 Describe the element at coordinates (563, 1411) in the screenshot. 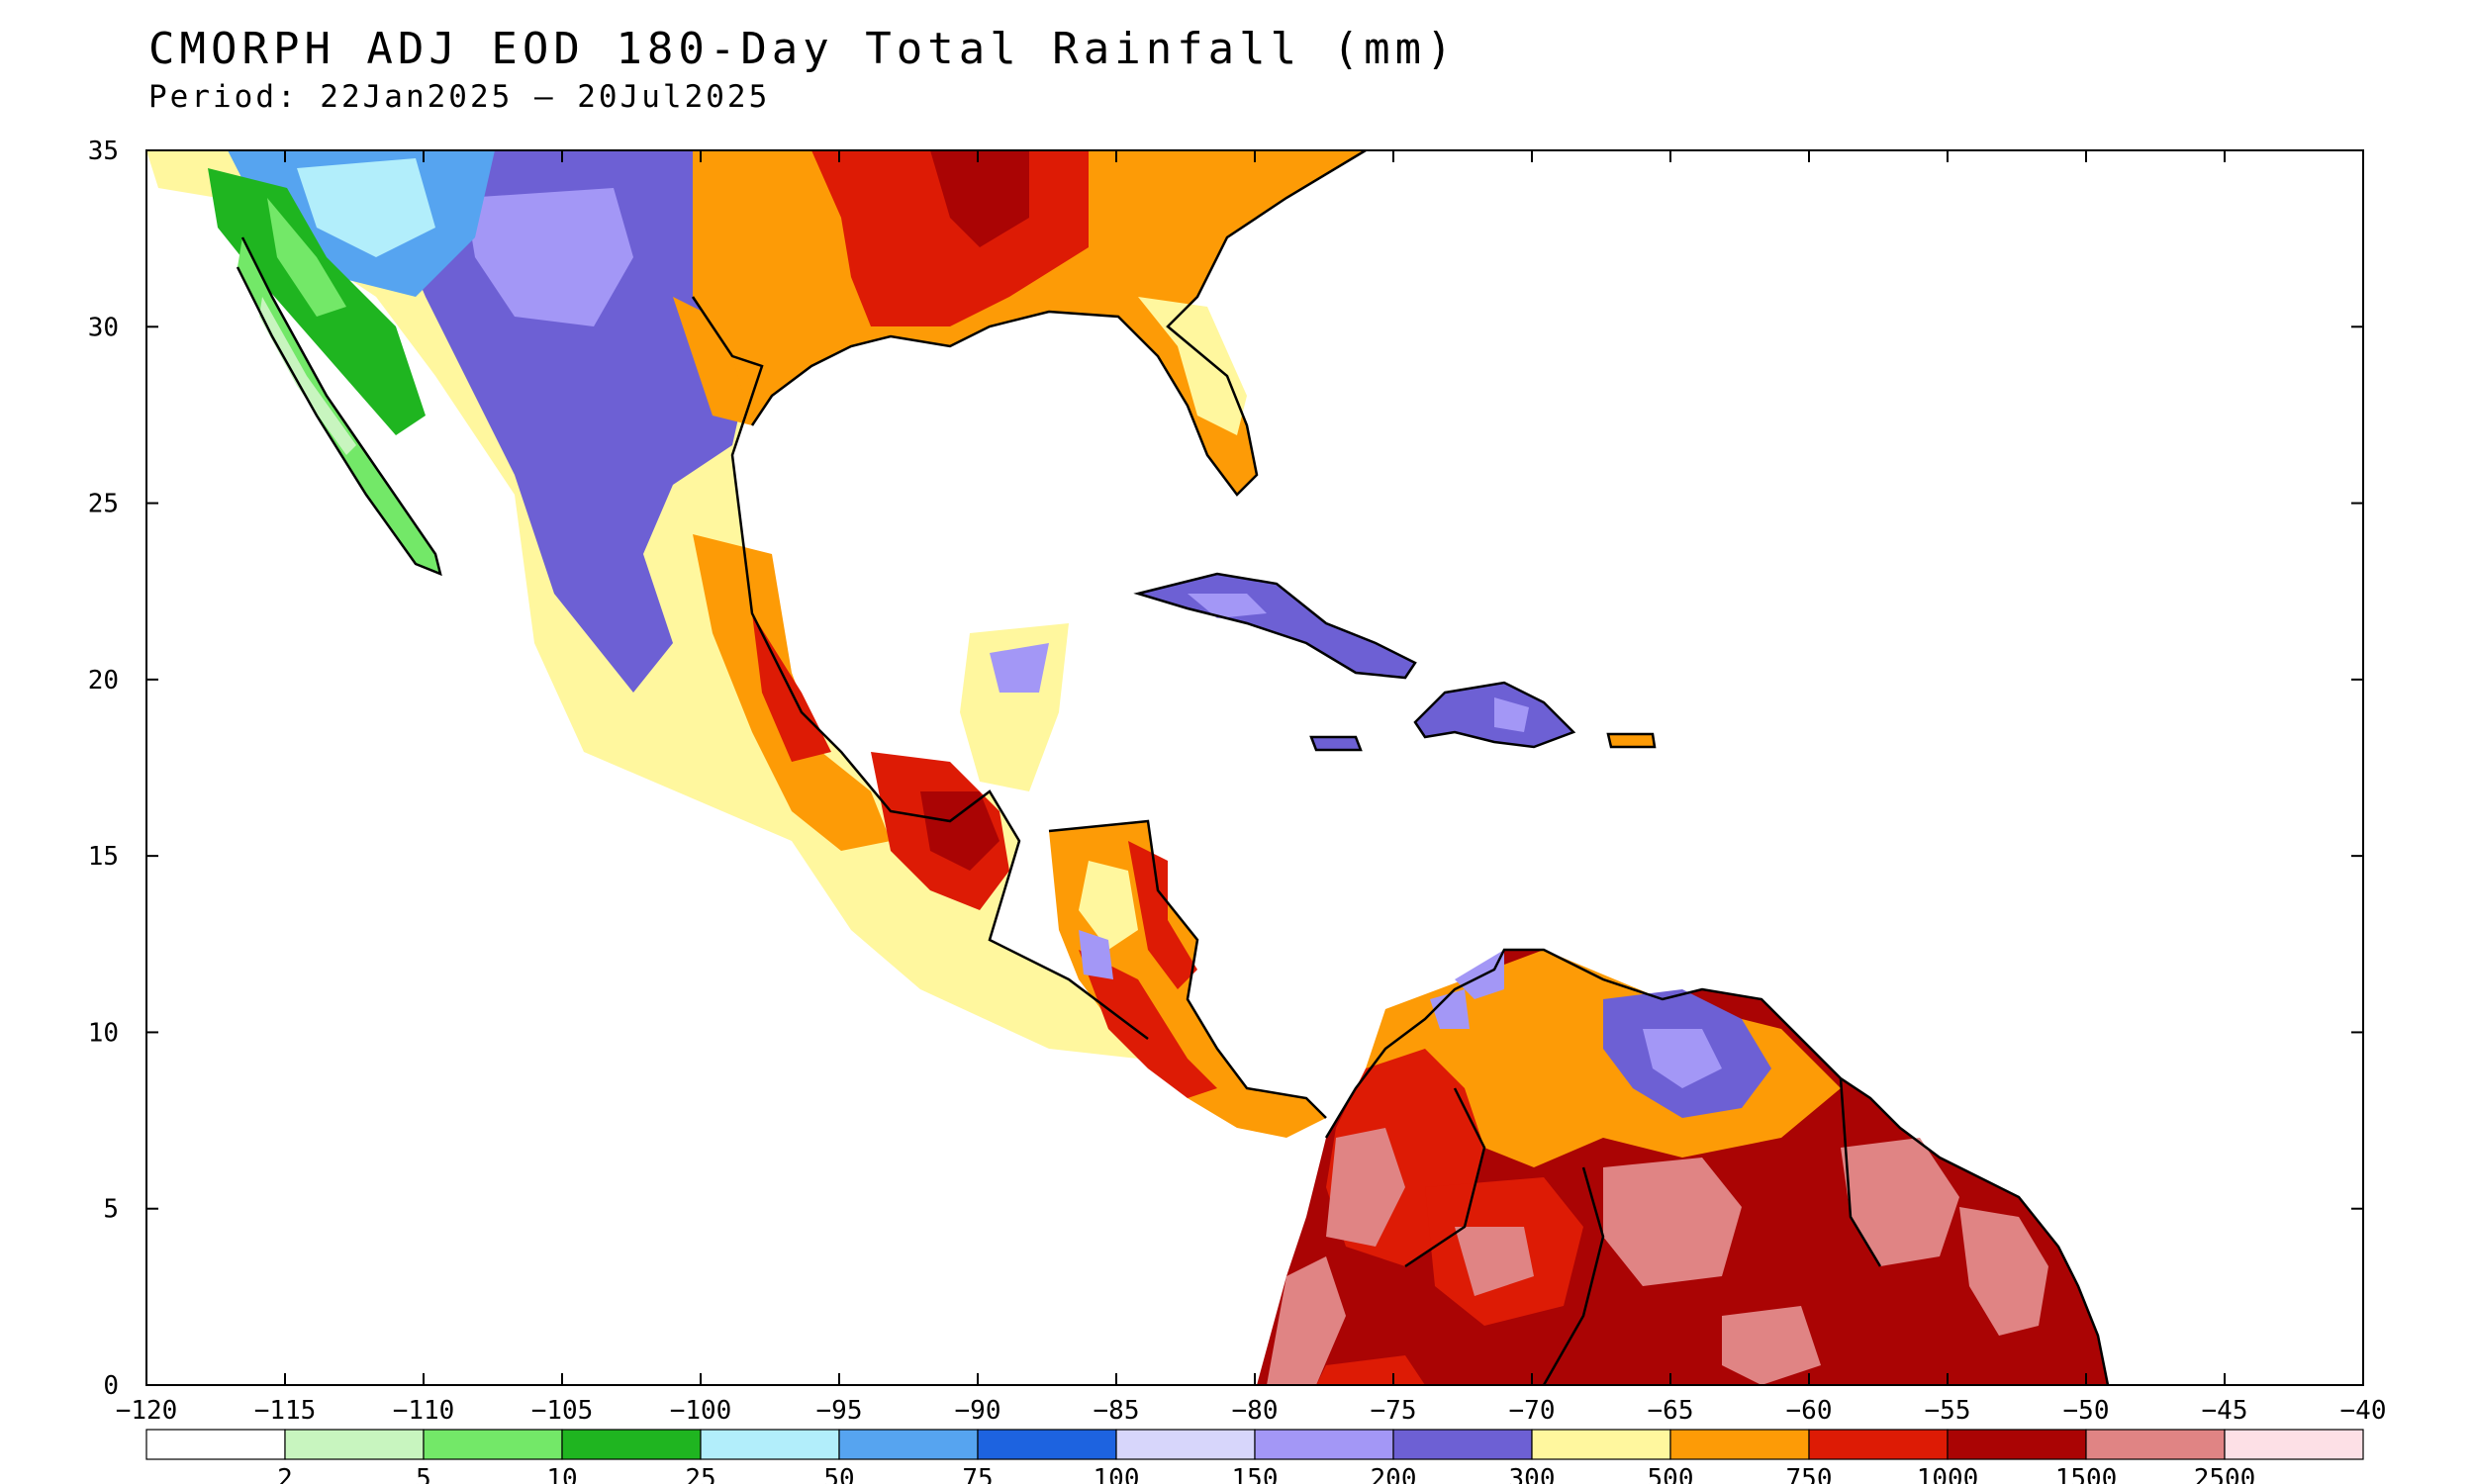

I see `lon-tick-label: −105` at that location.